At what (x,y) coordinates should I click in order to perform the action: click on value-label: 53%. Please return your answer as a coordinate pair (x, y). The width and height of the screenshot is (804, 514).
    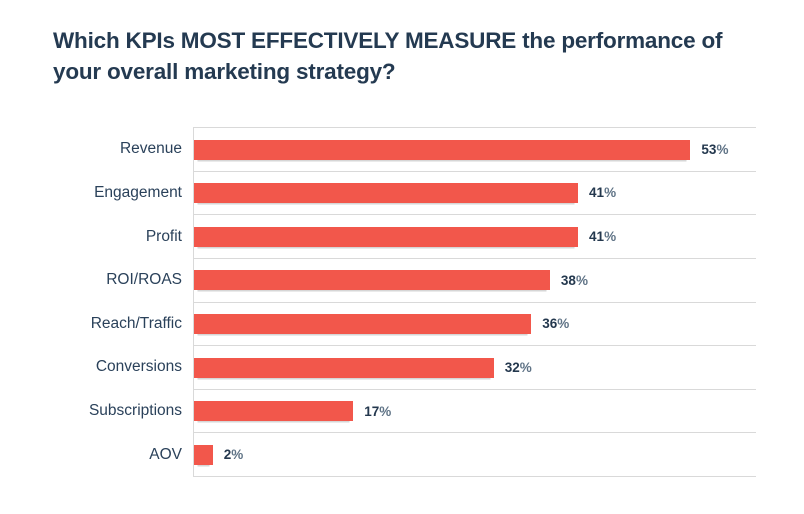
    Looking at the image, I should click on (714, 149).